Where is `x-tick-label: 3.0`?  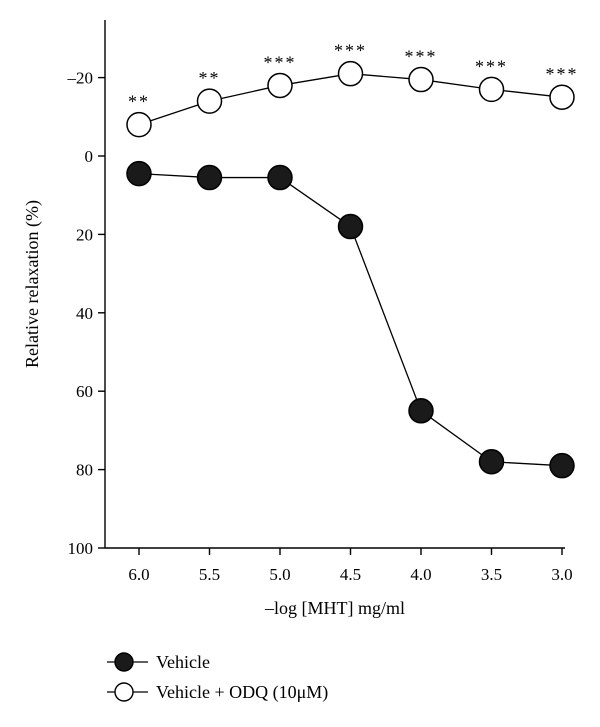 x-tick-label: 3.0 is located at coordinates (561, 574).